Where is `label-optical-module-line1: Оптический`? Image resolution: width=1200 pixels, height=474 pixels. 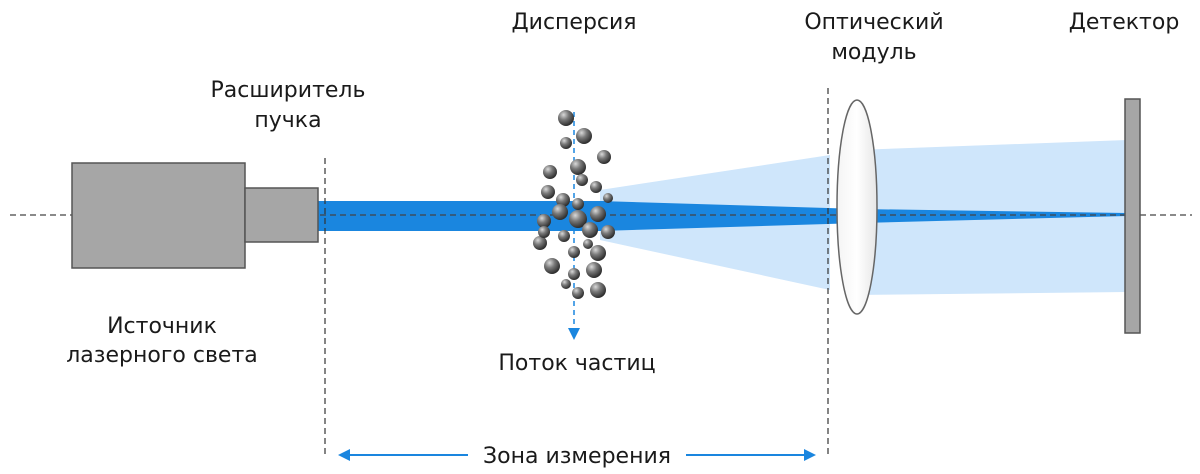 label-optical-module-line1: Оптический is located at coordinates (873, 22).